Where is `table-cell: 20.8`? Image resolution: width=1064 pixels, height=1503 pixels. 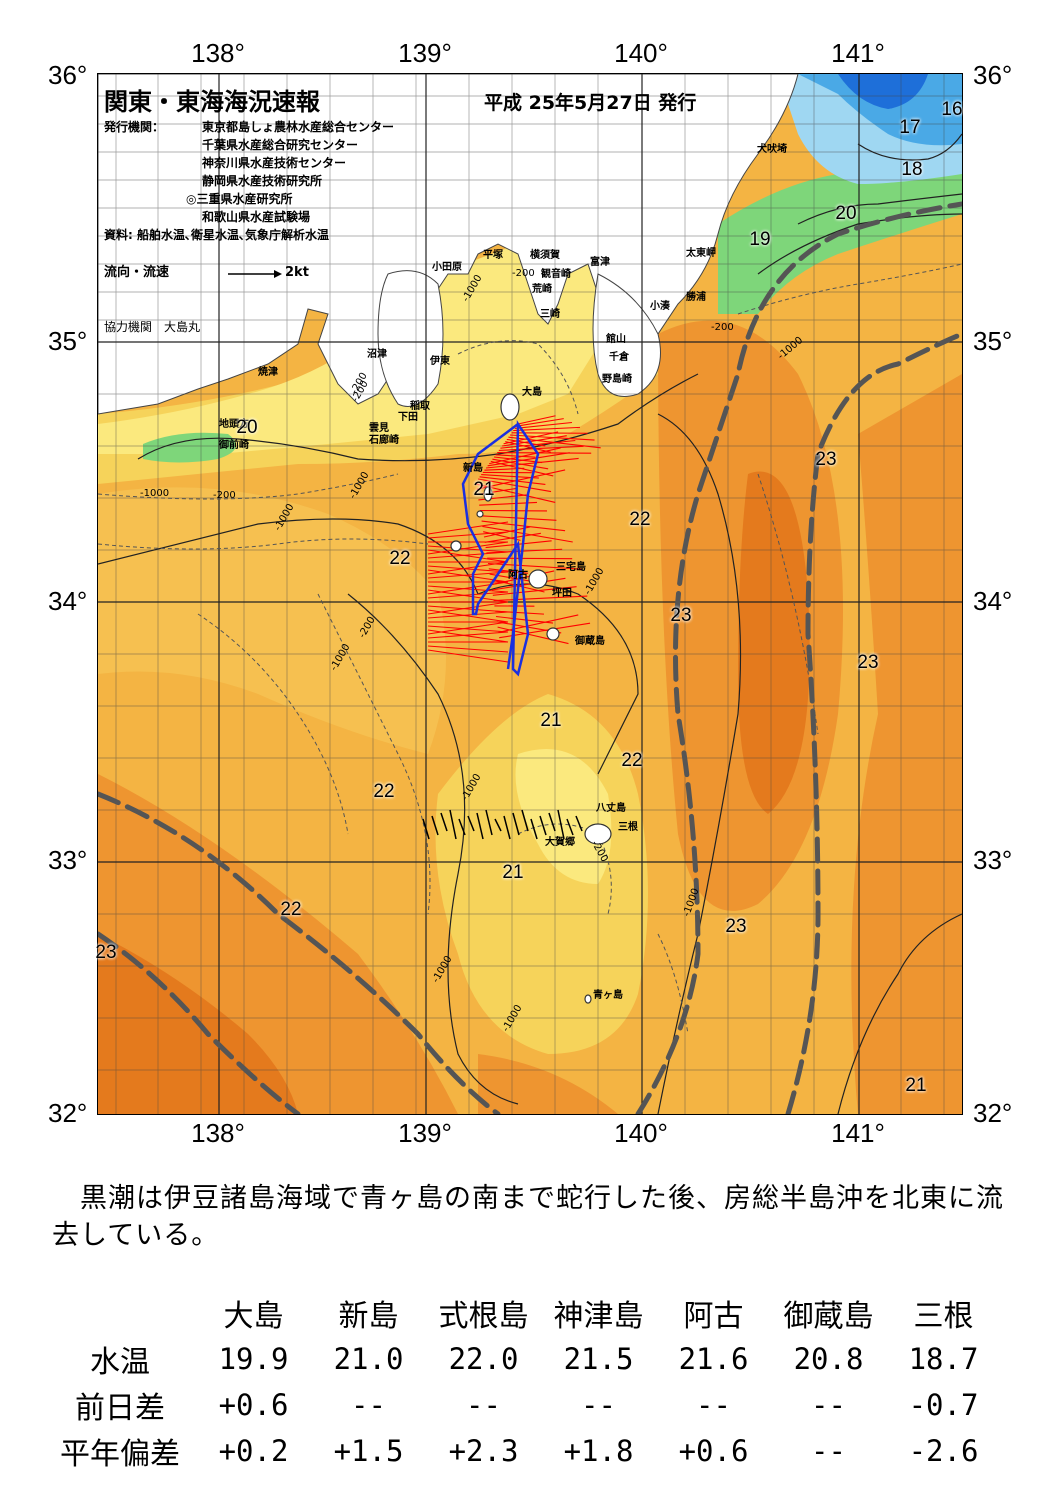 table-cell: 20.8 is located at coordinates (828, 1359).